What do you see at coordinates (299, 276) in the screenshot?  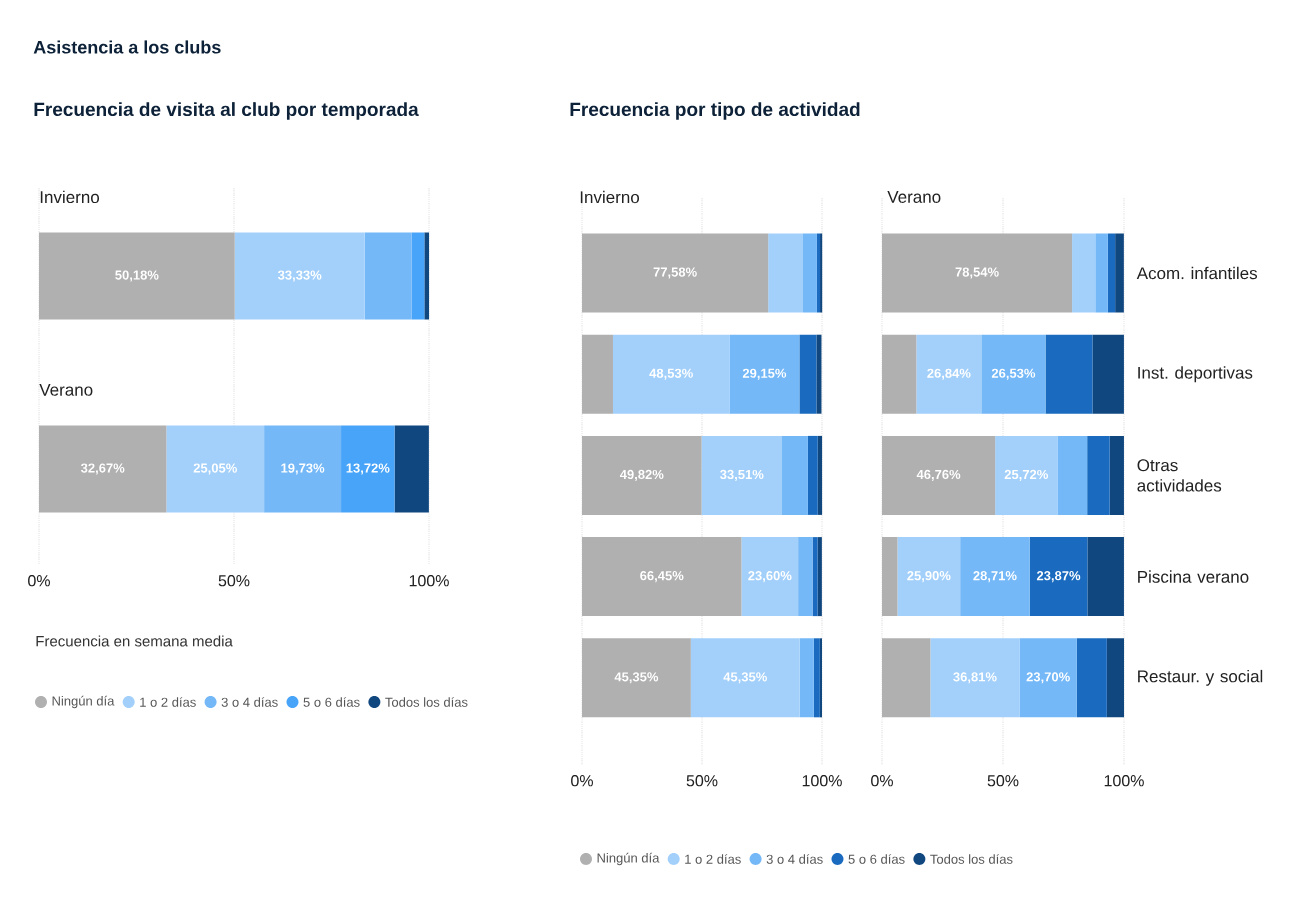 I see `data-label: 33,33%` at bounding box center [299, 276].